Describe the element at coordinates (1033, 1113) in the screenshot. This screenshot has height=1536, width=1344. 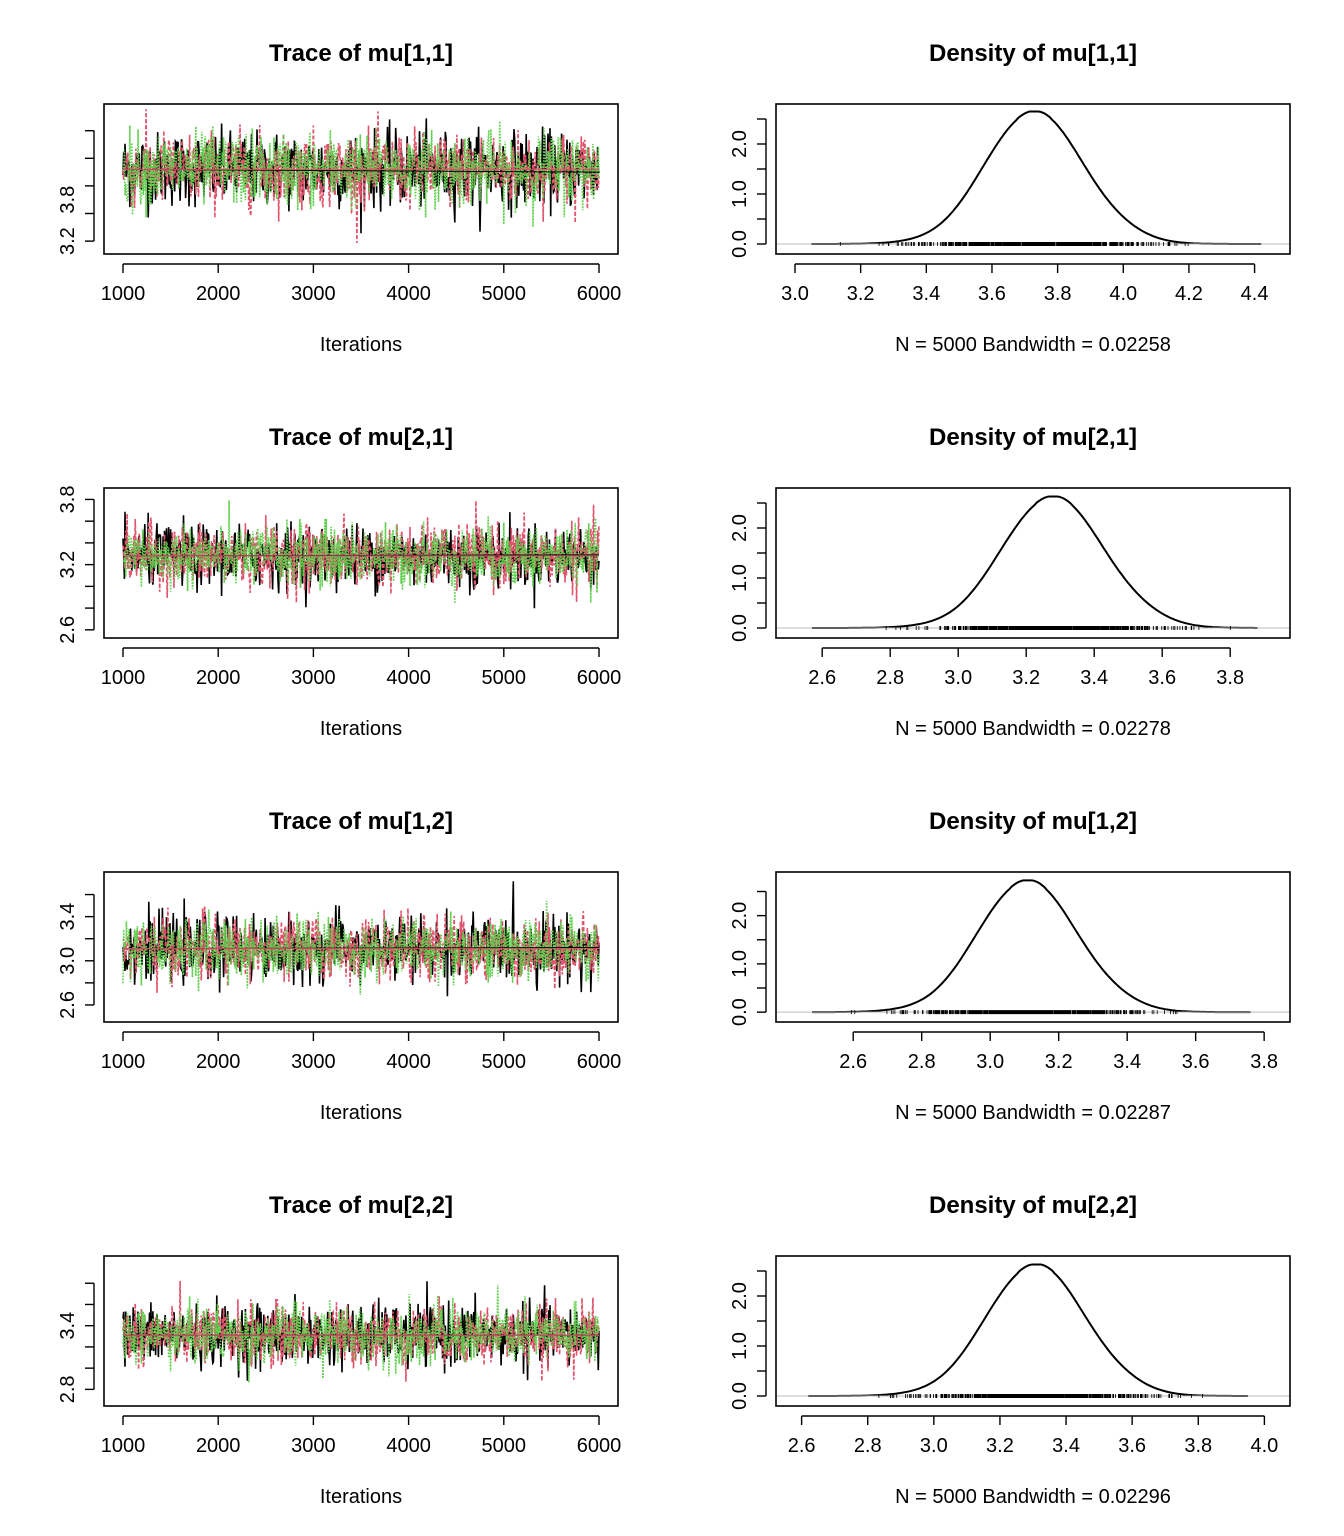
I see `x-axis-label: N = 5000 Bandwidth = 0.02287` at that location.